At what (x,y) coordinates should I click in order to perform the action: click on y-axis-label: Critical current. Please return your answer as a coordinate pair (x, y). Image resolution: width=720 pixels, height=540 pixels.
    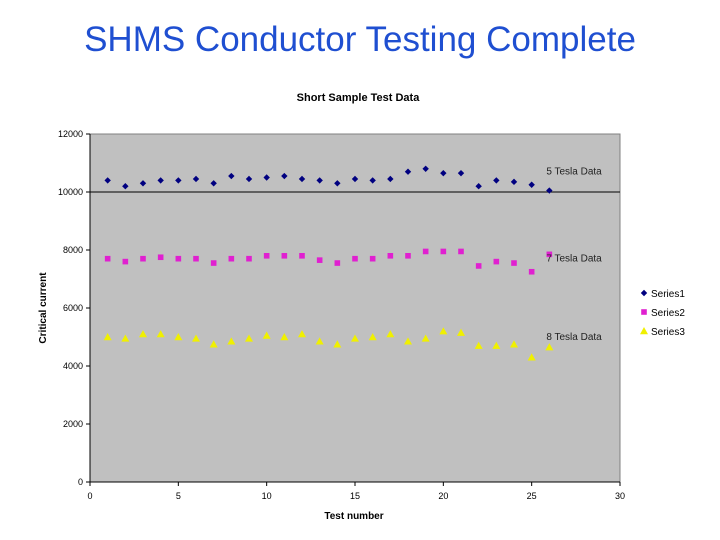
    Looking at the image, I should click on (43, 308).